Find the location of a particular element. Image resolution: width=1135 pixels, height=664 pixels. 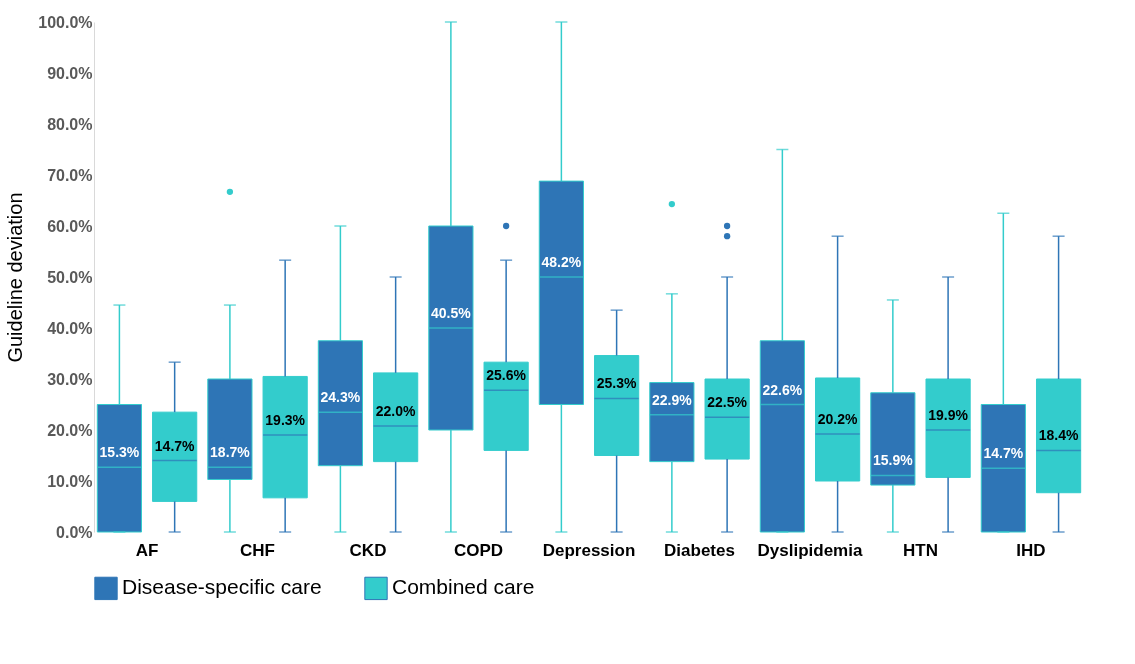

y-tick-label: 60.0% is located at coordinates (70, 226).